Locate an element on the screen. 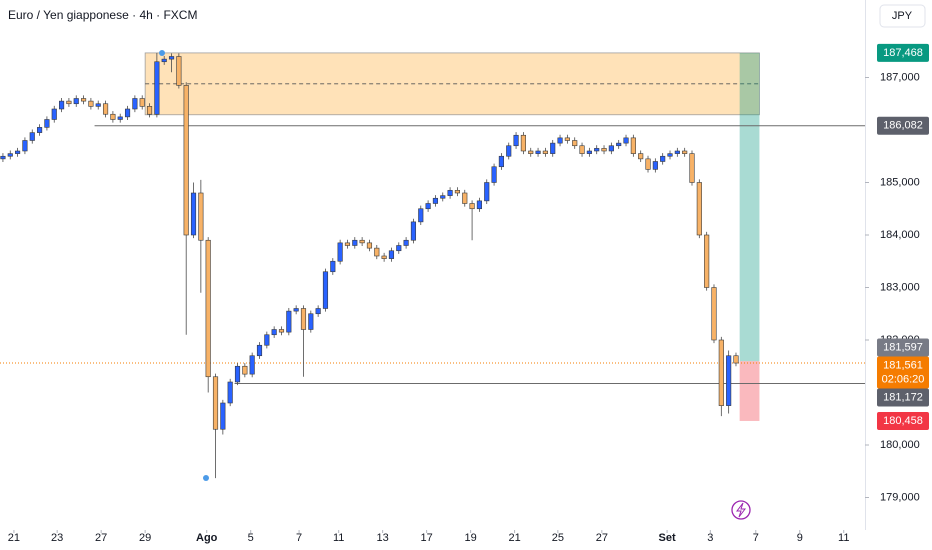 The image size is (932, 550). event-circle is located at coordinates (741, 510).